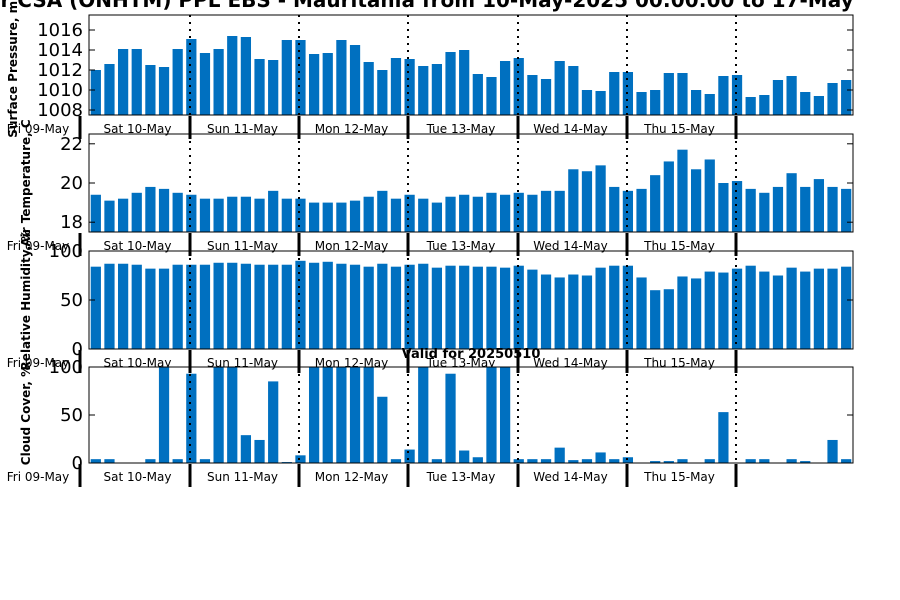  Describe the element at coordinates (71, 183) in the screenshot. I see `ytick-label: 20` at that location.